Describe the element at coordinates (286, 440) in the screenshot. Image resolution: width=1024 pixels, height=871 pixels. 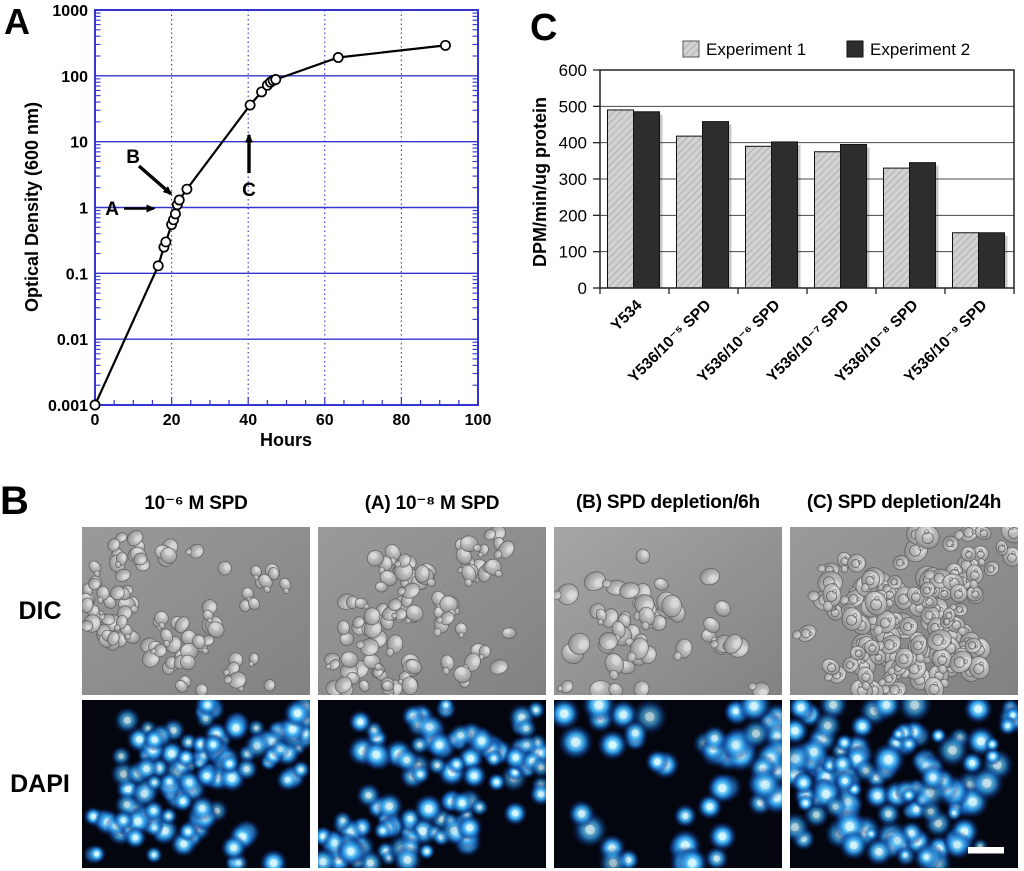
I see `panel-a-x-axis-title: Hours` at that location.